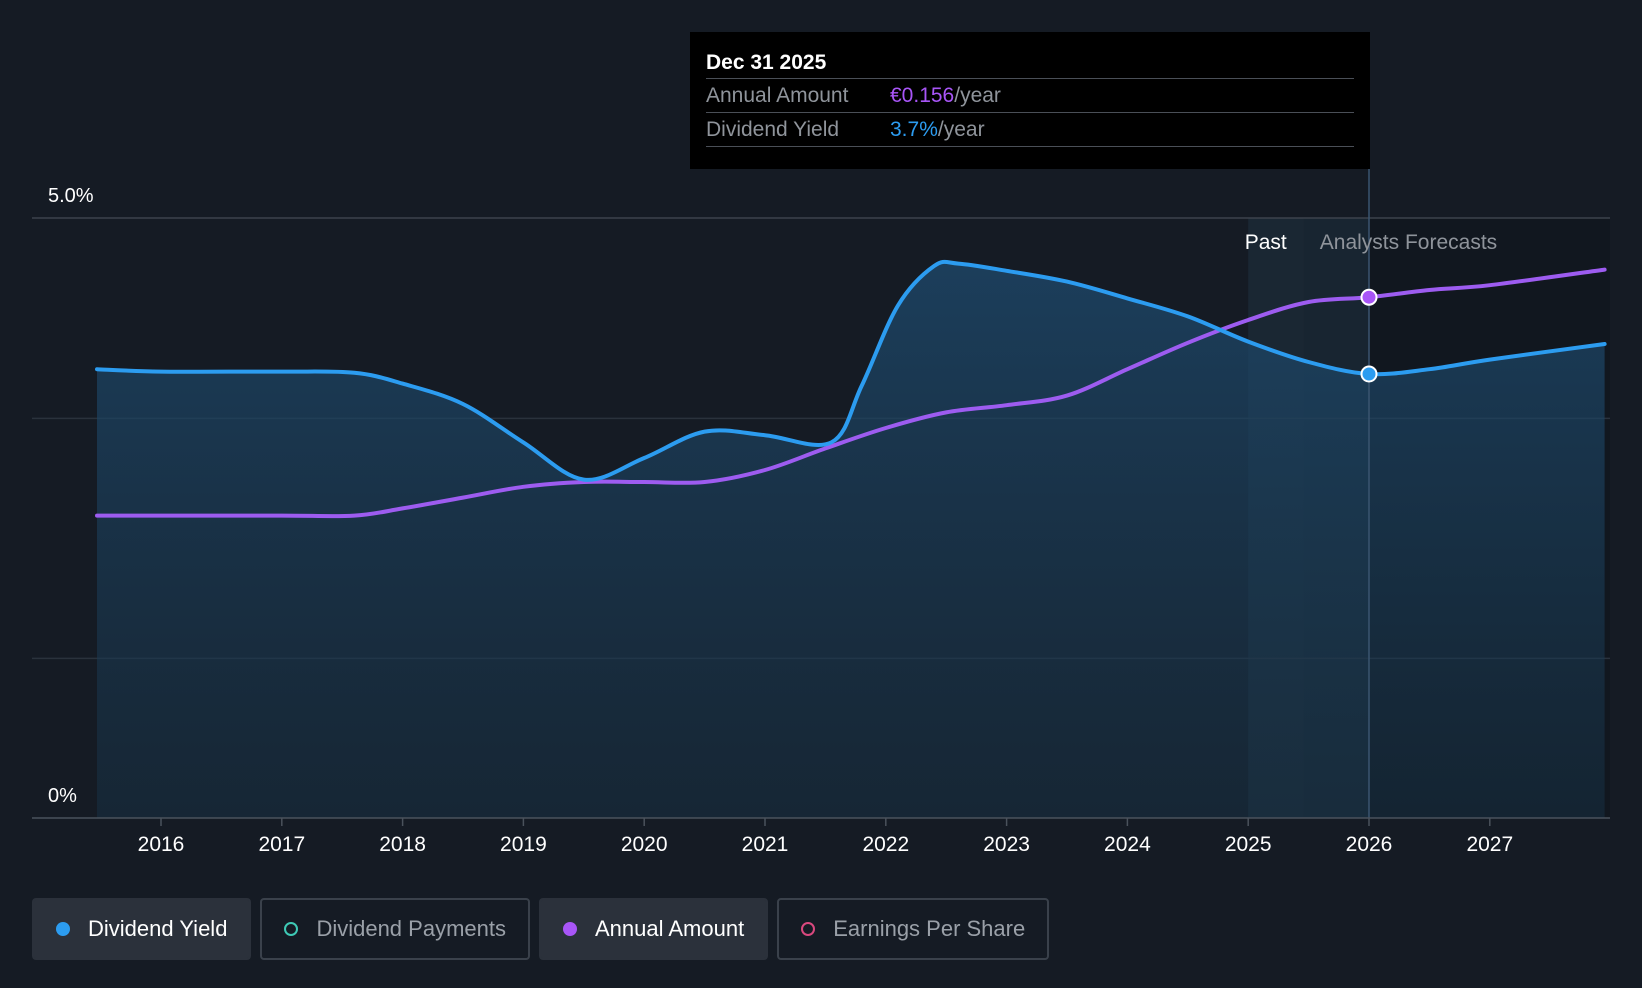 This screenshot has height=988, width=1642. What do you see at coordinates (644, 844) in the screenshot?
I see `x-tick-label: 2020` at bounding box center [644, 844].